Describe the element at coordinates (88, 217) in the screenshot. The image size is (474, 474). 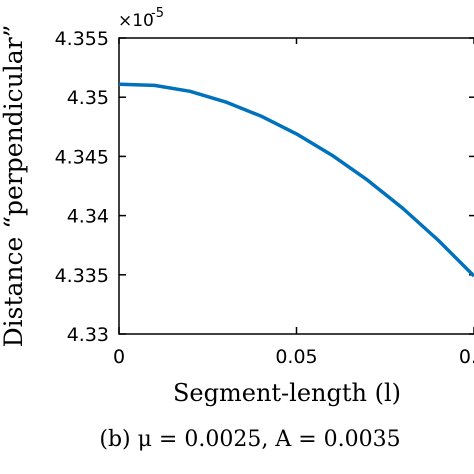
I see `y-tick-label: 4.34` at that location.